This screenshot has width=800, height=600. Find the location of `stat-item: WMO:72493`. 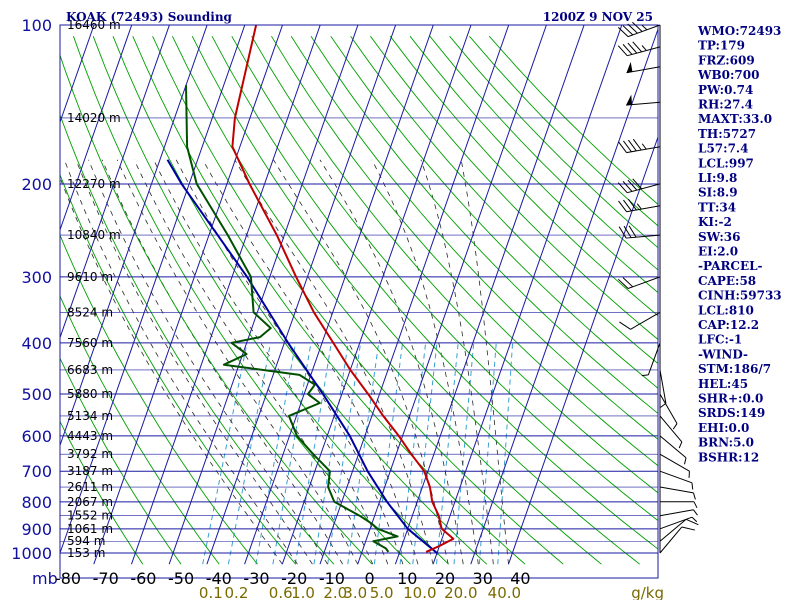

stat-item: WMO:72493 is located at coordinates (739, 31).